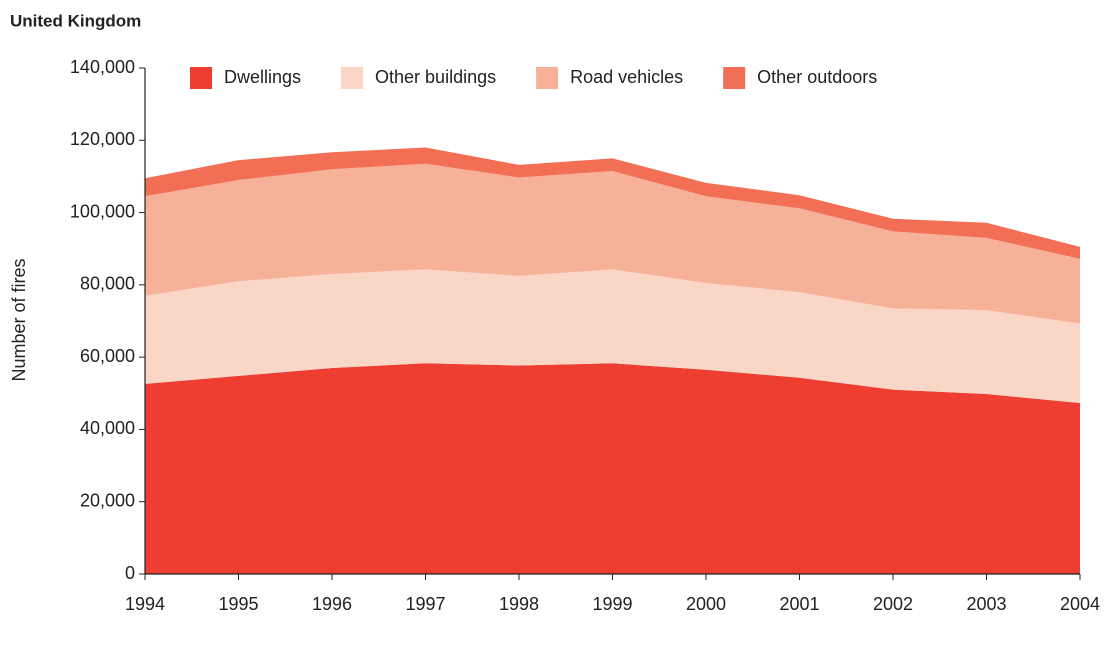 This screenshot has width=1105, height=646. I want to click on x-tick-label: 2002, so click(893, 604).